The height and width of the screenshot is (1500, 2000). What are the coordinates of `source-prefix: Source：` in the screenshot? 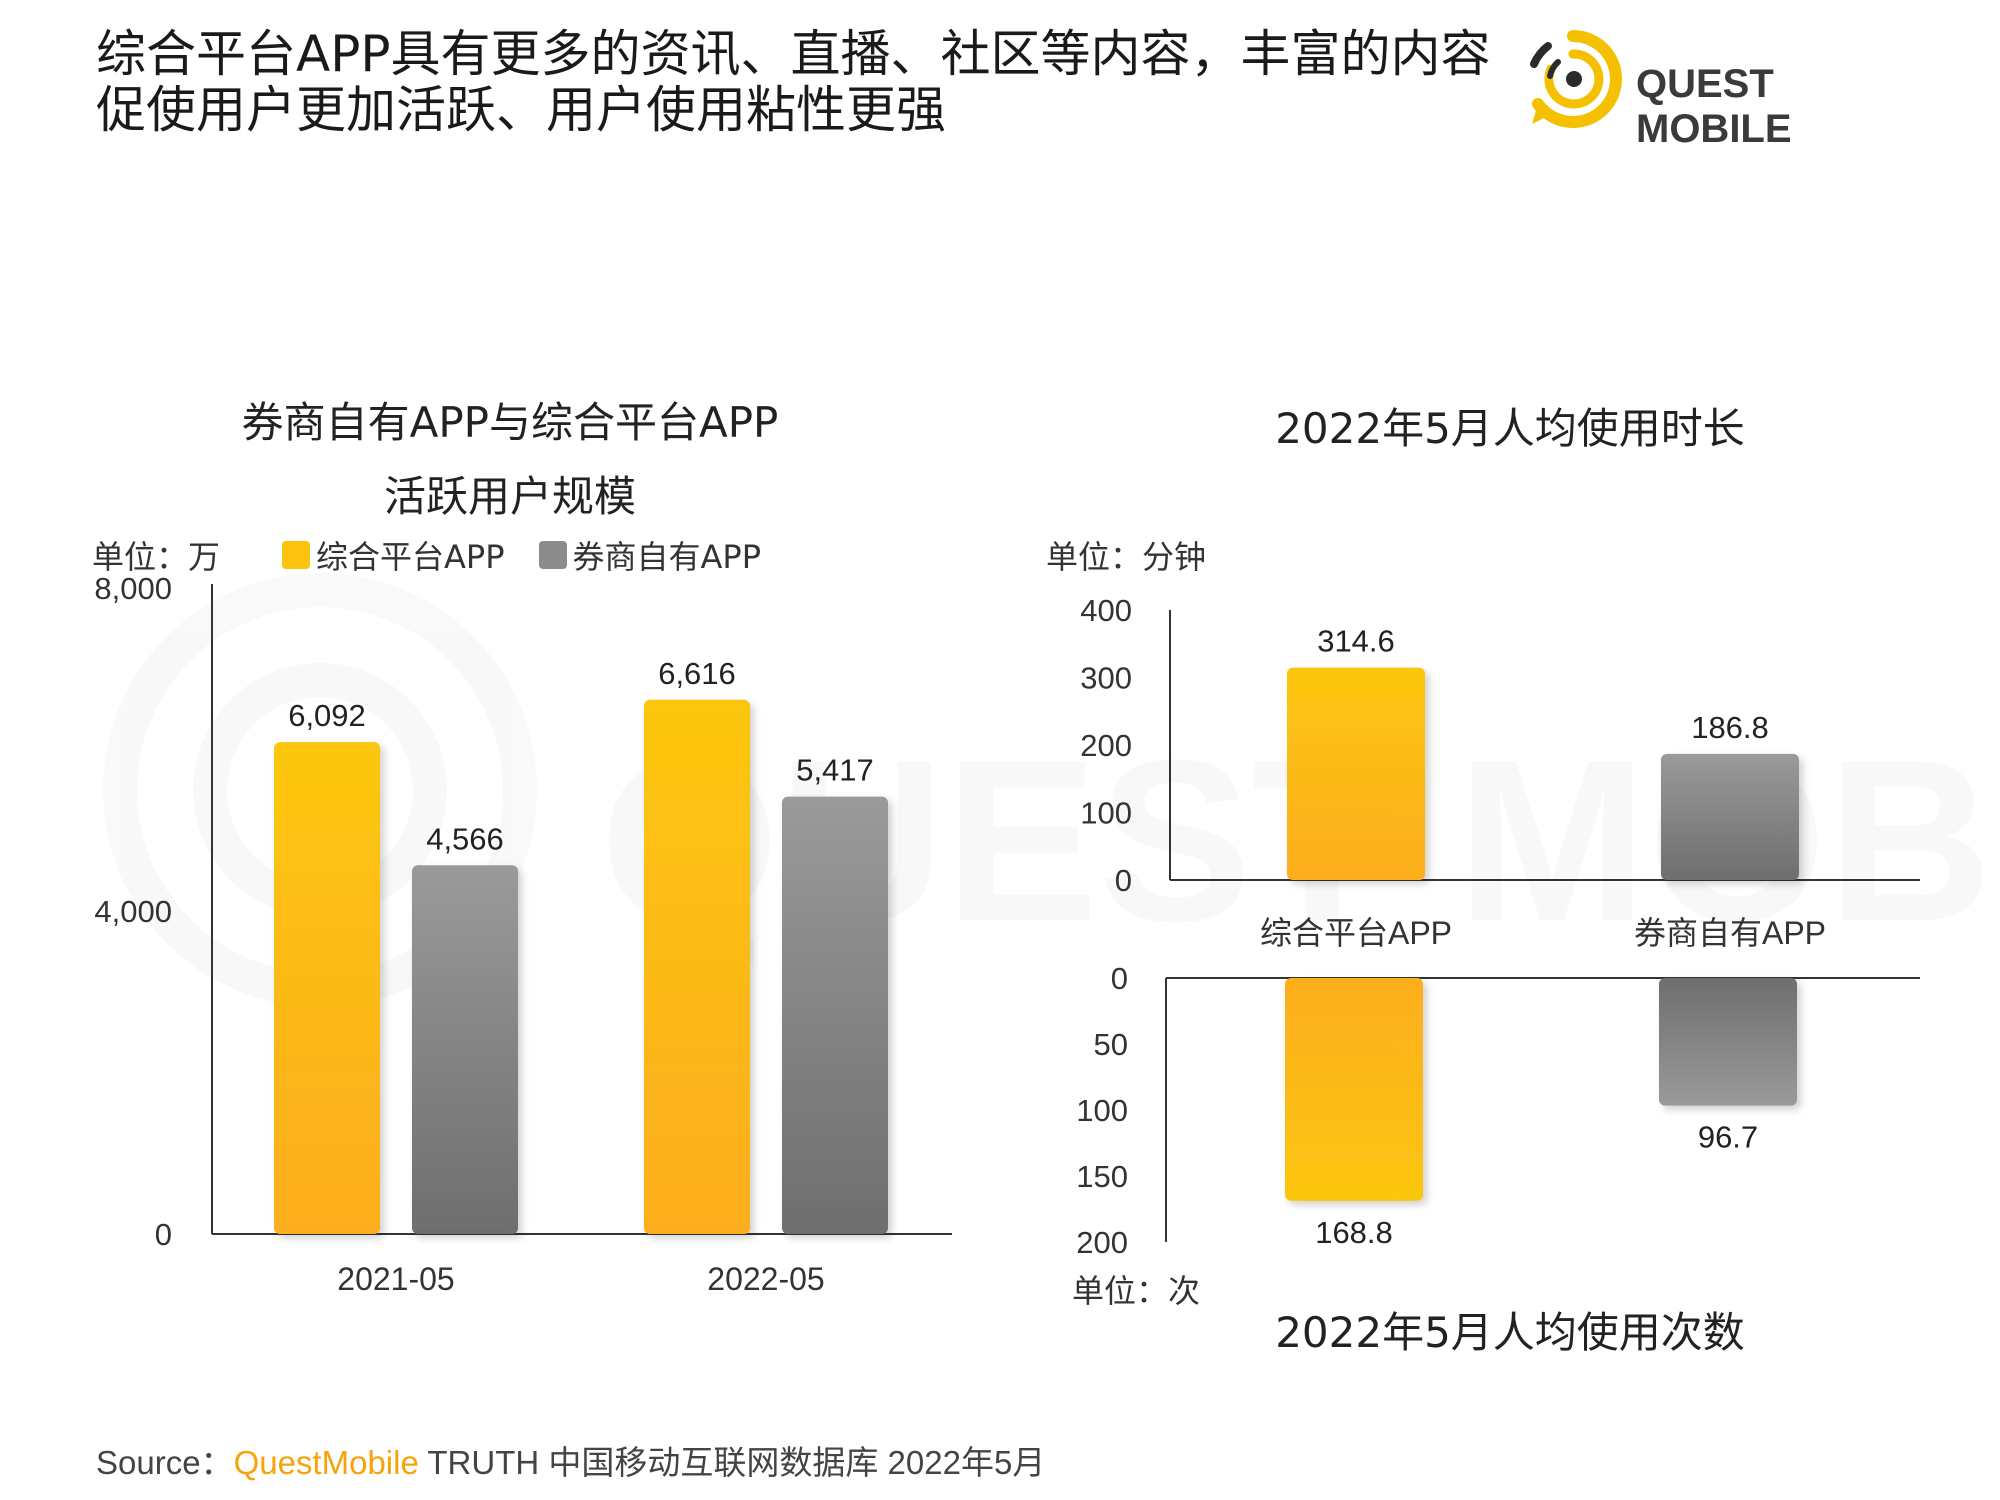 It's located at (165, 1462).